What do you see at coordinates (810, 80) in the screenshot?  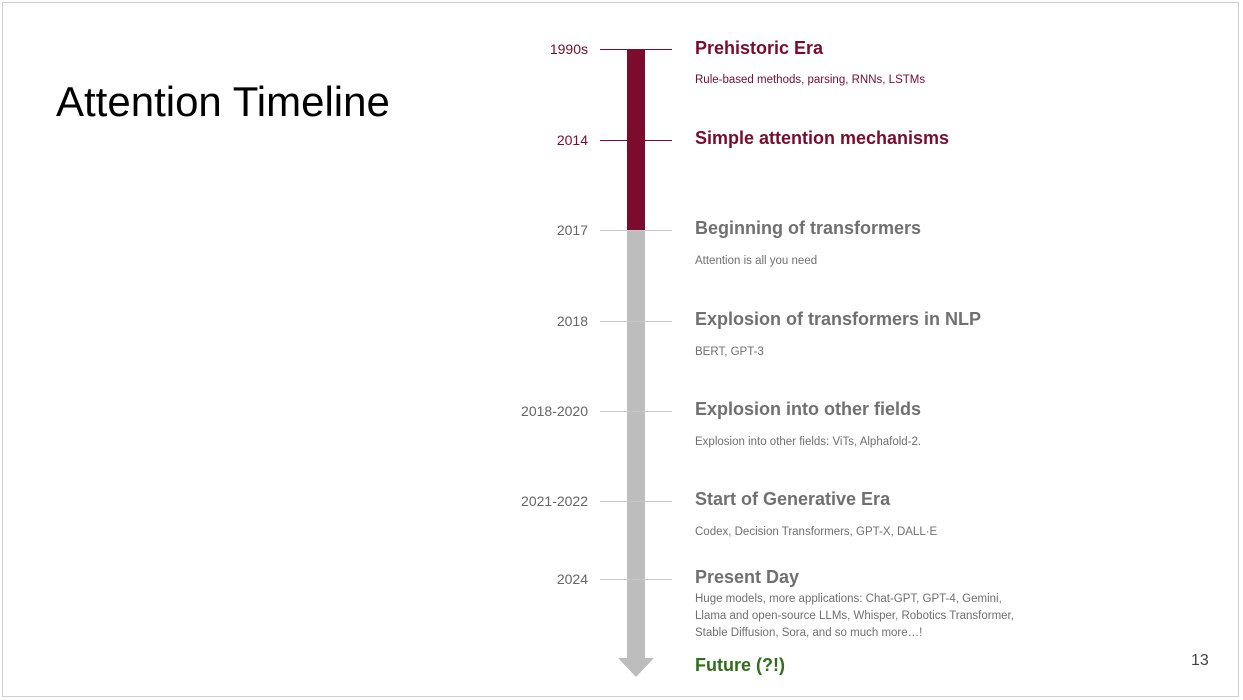 I see `event-description: Rule-based methods, parsing, RNNs, LSTMs` at bounding box center [810, 80].